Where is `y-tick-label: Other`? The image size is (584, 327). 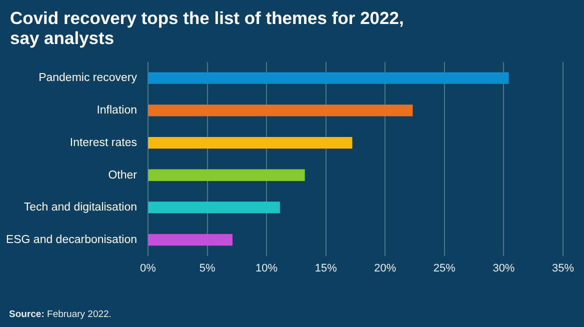 y-tick-label: Other is located at coordinates (123, 175).